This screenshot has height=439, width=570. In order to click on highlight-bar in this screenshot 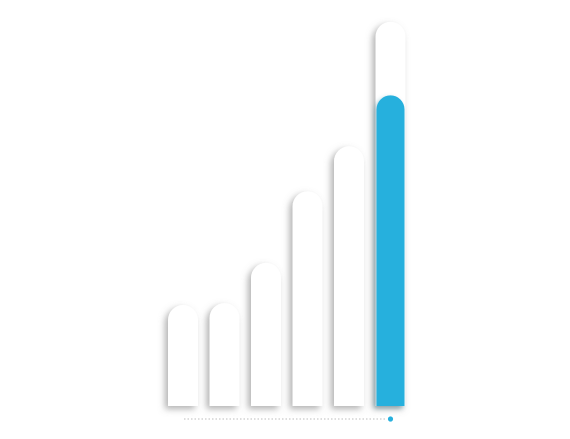, I will do `click(390, 250)`.